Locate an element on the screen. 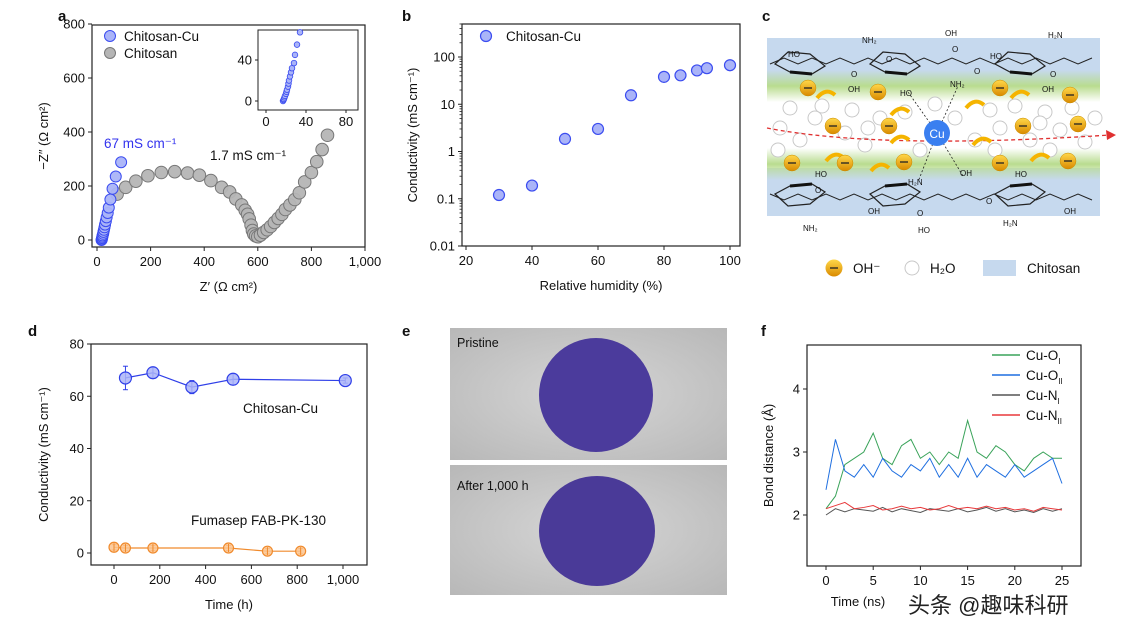 The height and width of the screenshot is (635, 1132). x-tick-label: 800 is located at coordinates (312, 261).